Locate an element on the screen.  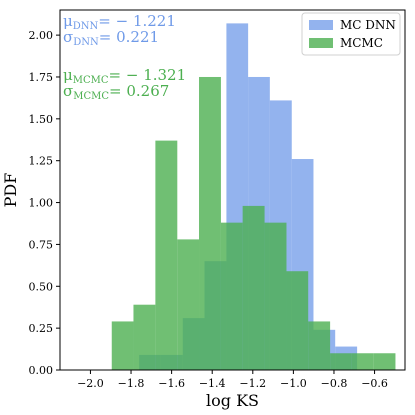
stat-annotation: σMCMC= 0.267 is located at coordinates (116, 92).